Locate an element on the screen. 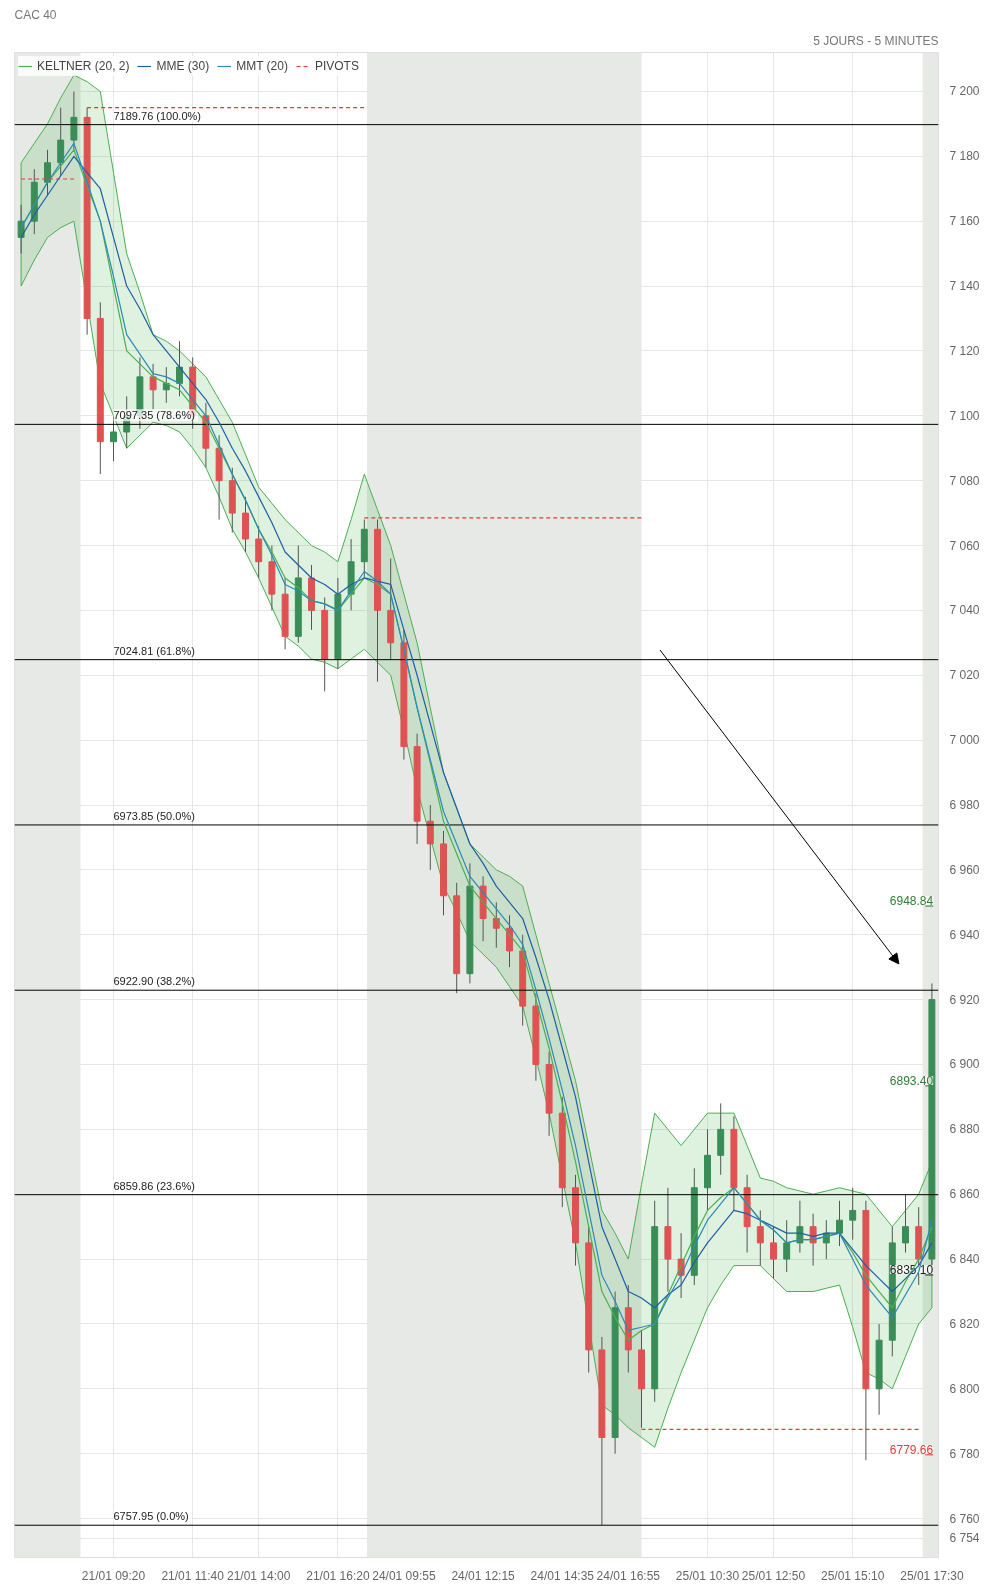 This screenshot has height=1585, width=1000. x-tick-label: 25/01 15:10 is located at coordinates (853, 1575).